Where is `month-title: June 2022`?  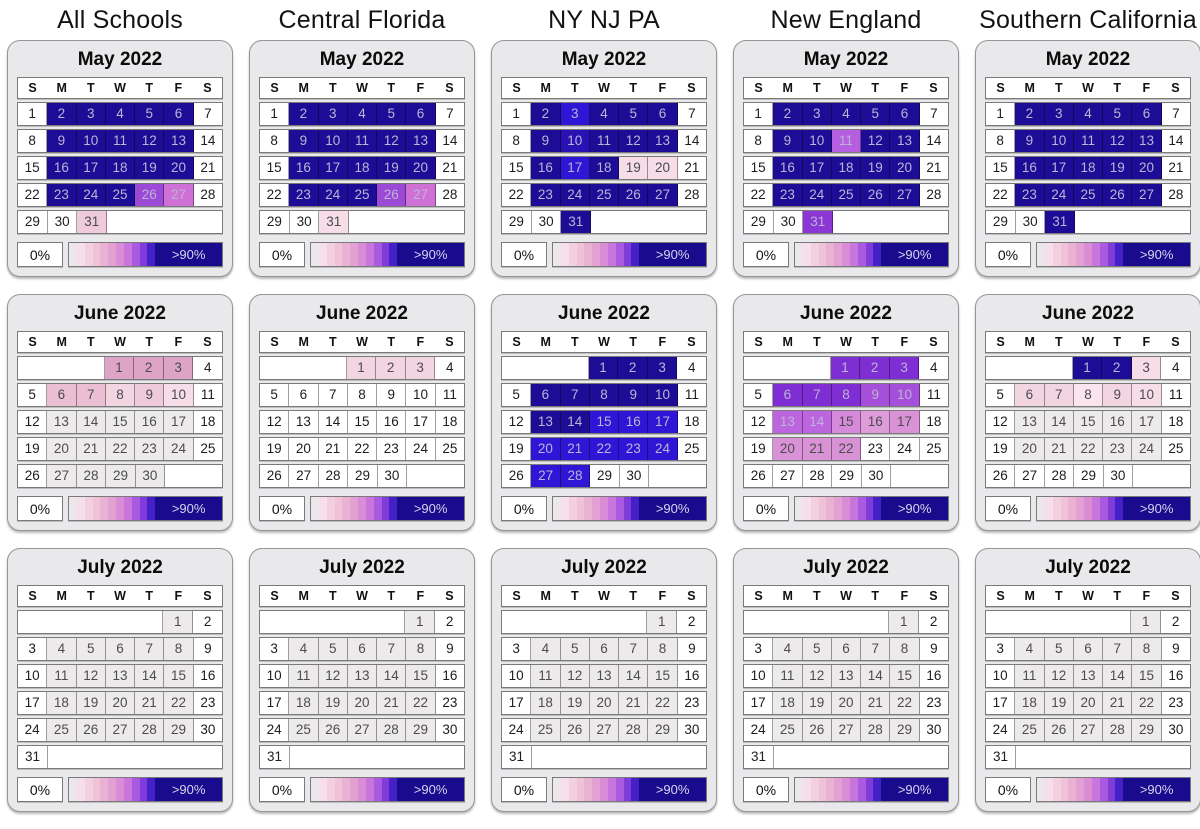
month-title: June 2022 is located at coordinates (846, 313).